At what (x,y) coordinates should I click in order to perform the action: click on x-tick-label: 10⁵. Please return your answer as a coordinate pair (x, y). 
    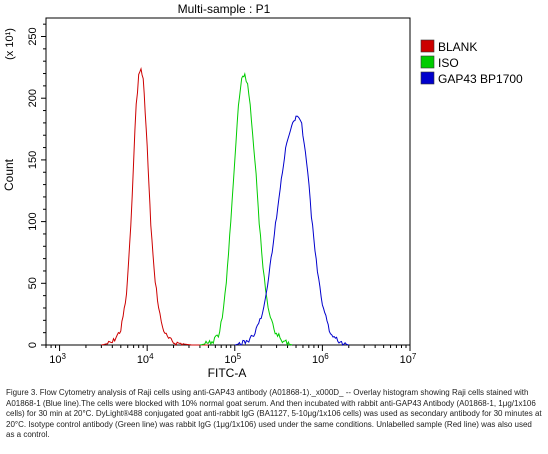
    Looking at the image, I should click on (232, 359).